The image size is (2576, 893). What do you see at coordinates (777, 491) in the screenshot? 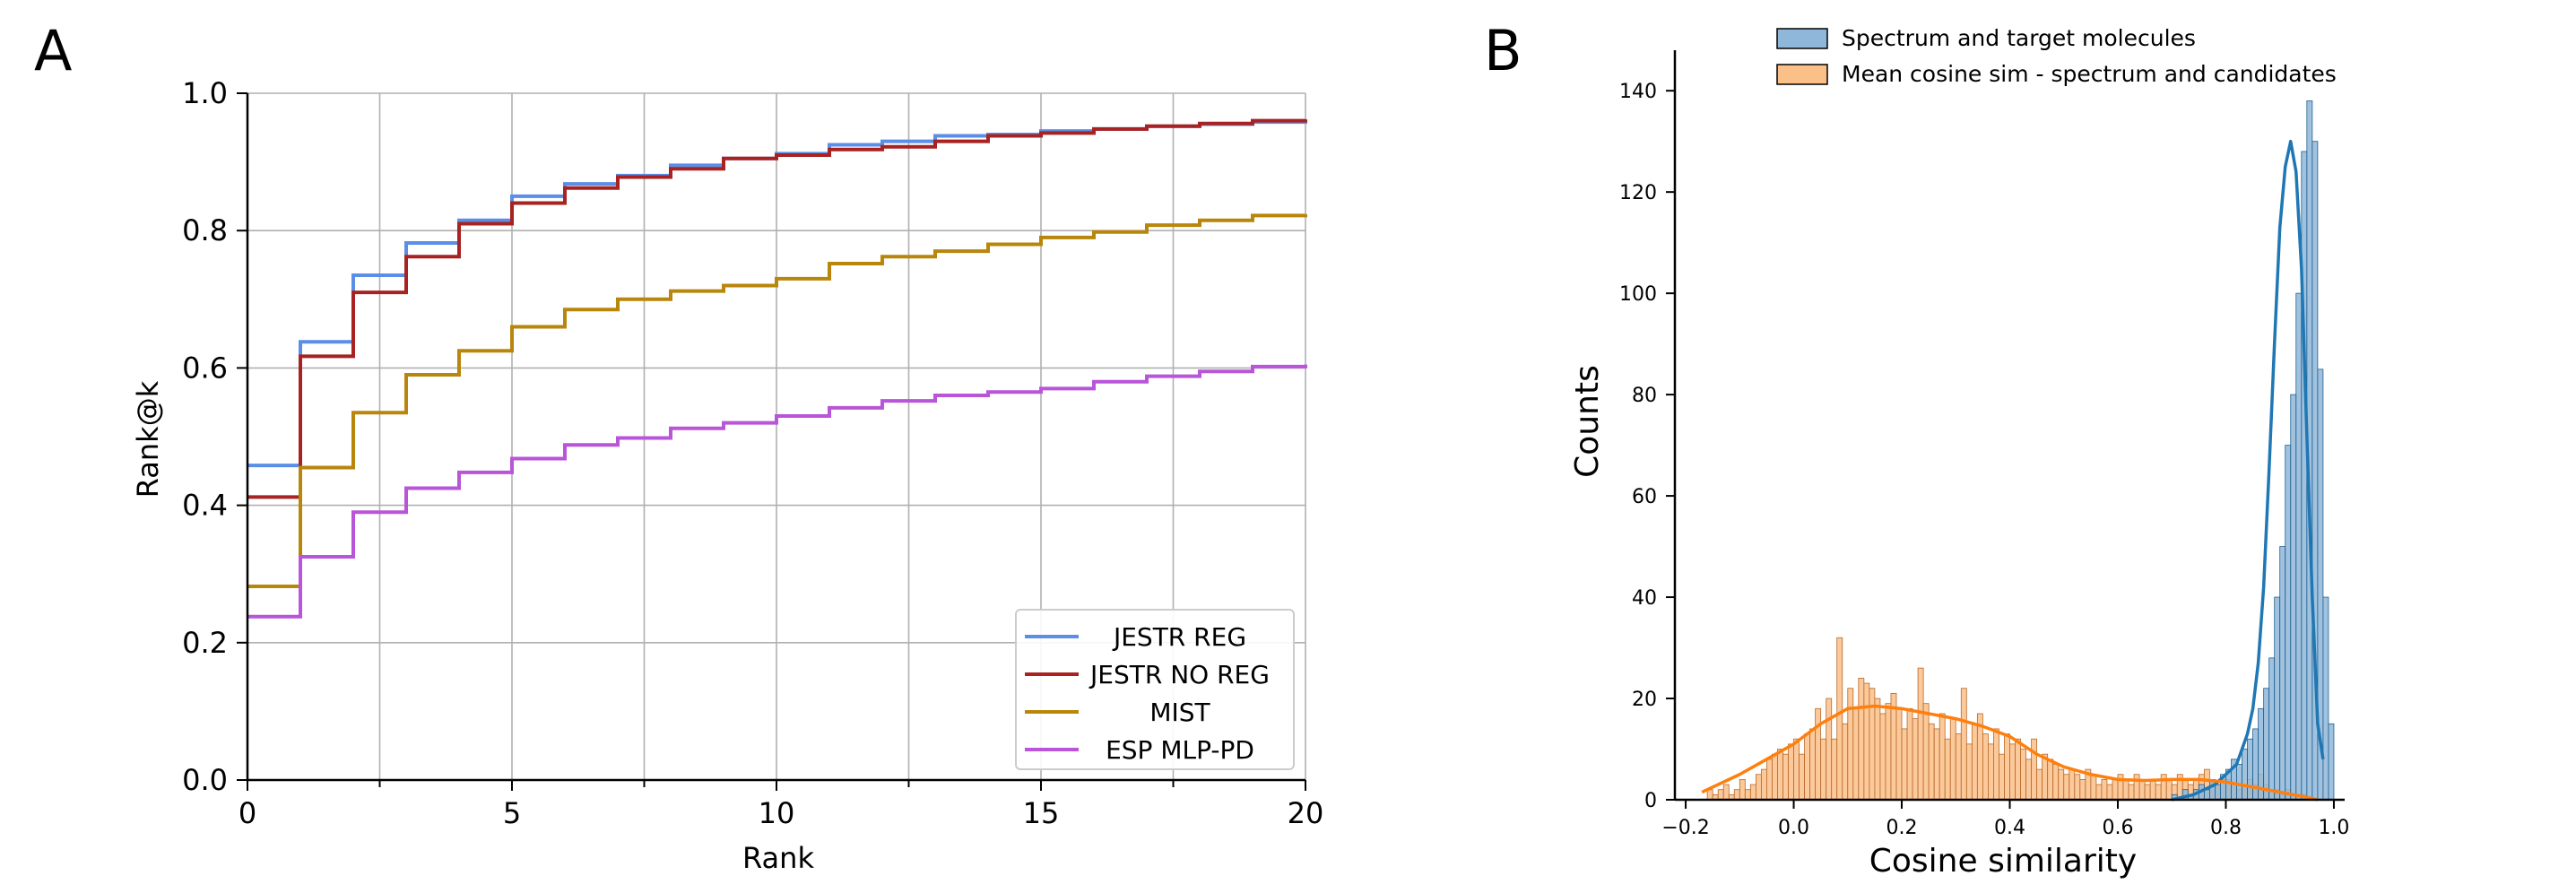
I see `rank-series-line` at bounding box center [777, 491].